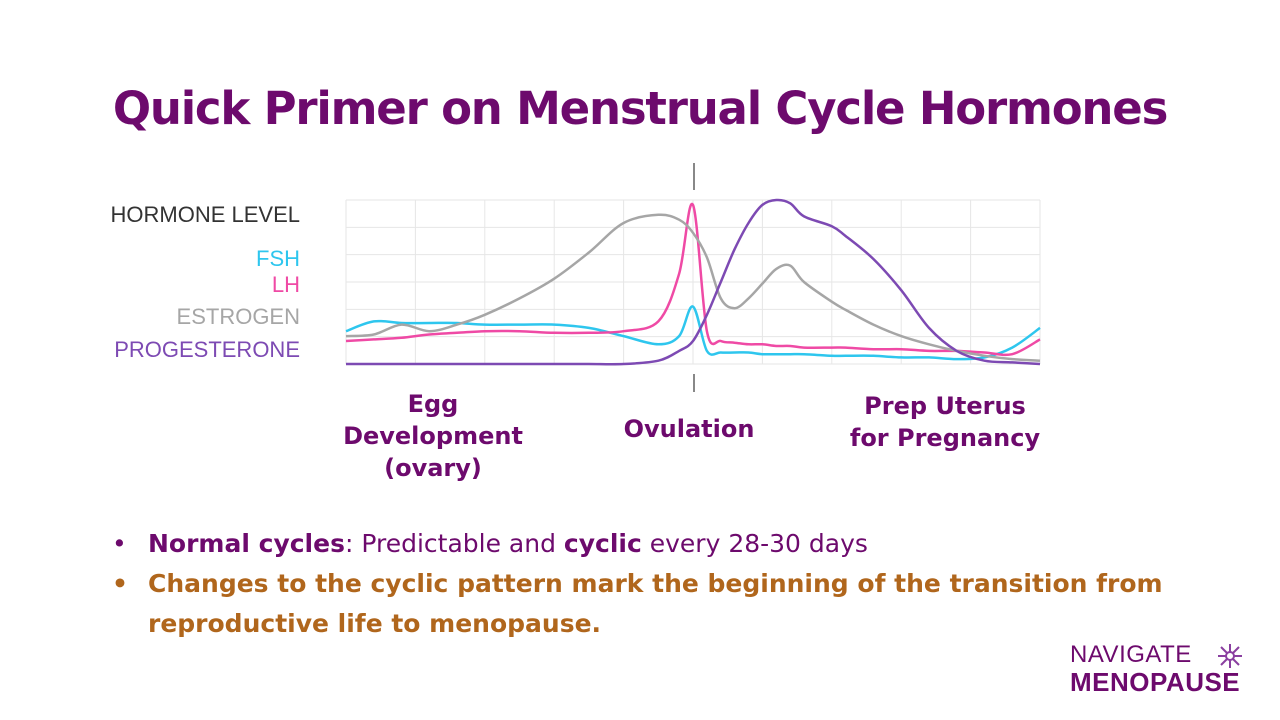  What do you see at coordinates (689, 429) in the screenshot?
I see `phase-ovulation: Ovulation` at bounding box center [689, 429].